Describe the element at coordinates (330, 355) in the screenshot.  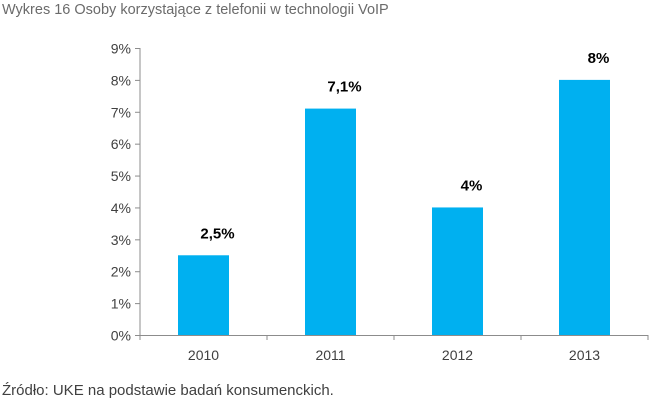
I see `x-tick-label-2011: 2011` at that location.